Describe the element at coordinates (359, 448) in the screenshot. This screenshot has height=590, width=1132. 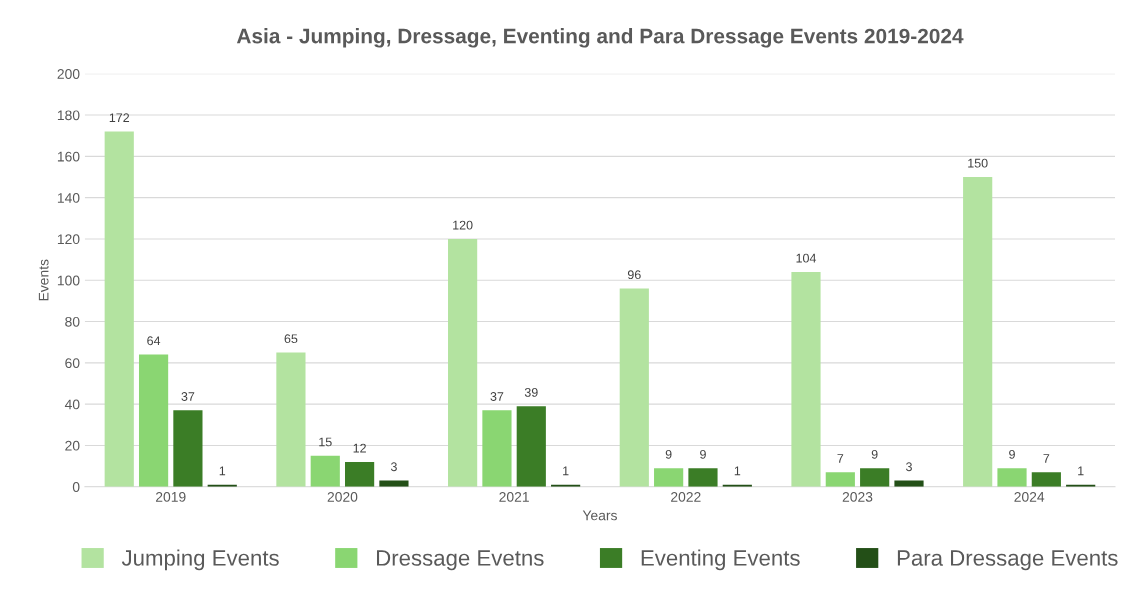
I see `data-label: 12` at that location.